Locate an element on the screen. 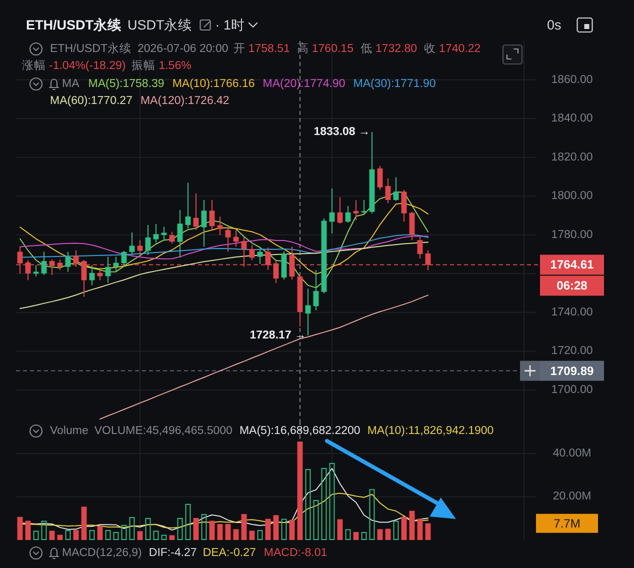  text: MA(60):1770.27 is located at coordinates (91, 101).